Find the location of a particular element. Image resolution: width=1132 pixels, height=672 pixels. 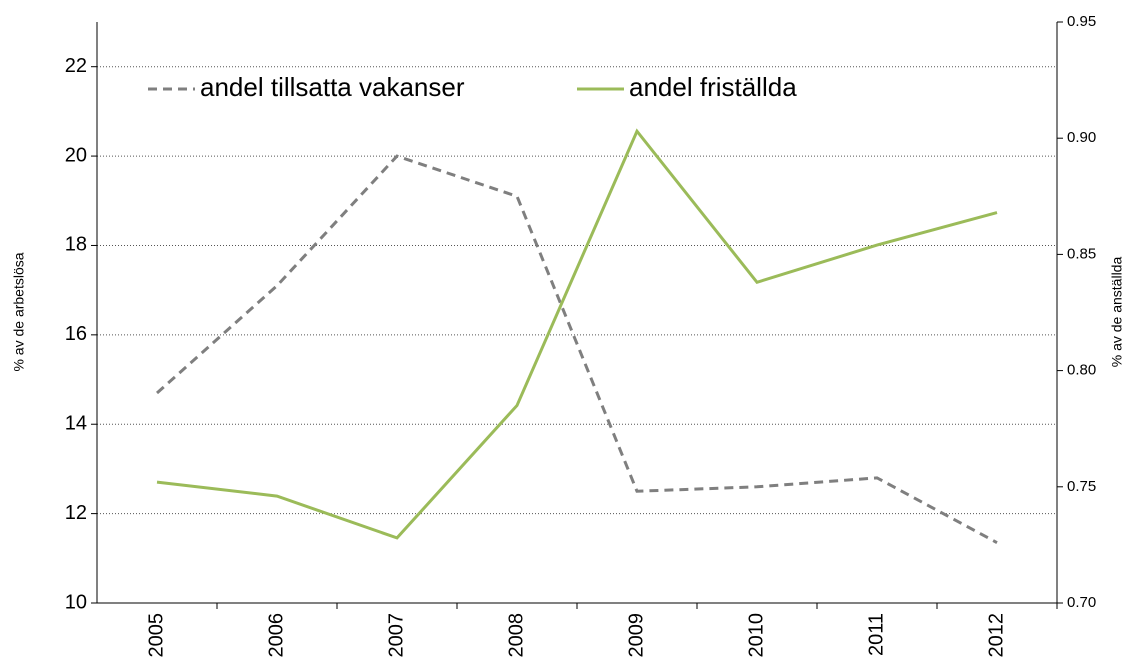

x-tick-label: 2010 is located at coordinates (756, 635).